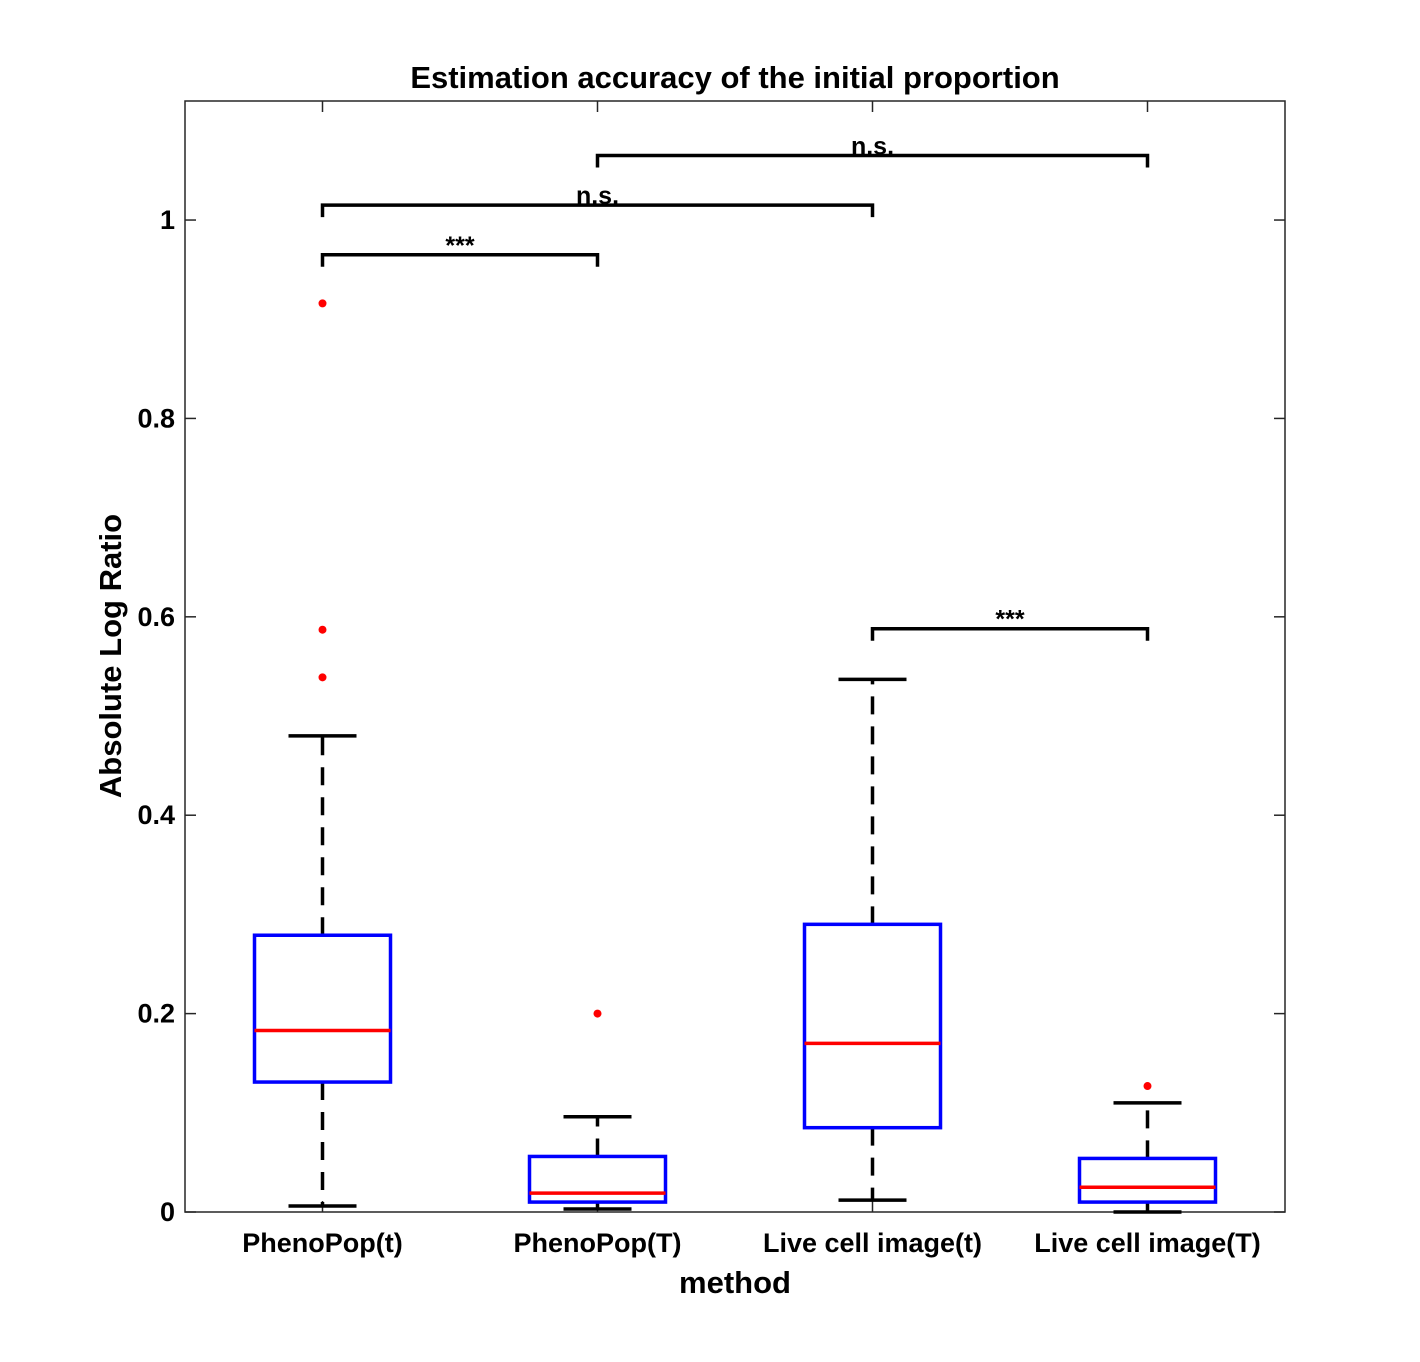 This screenshot has height=1362, width=1420. I want to click on y-tick-label: 1, so click(167, 220).